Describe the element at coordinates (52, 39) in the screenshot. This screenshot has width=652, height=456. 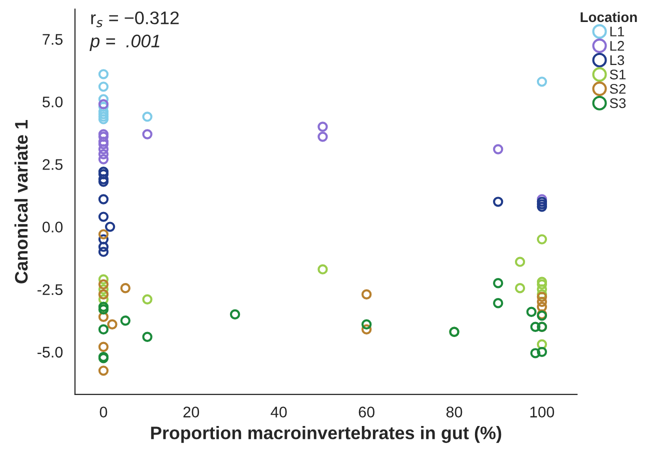
I see `y-tick-label: 7.5` at that location.